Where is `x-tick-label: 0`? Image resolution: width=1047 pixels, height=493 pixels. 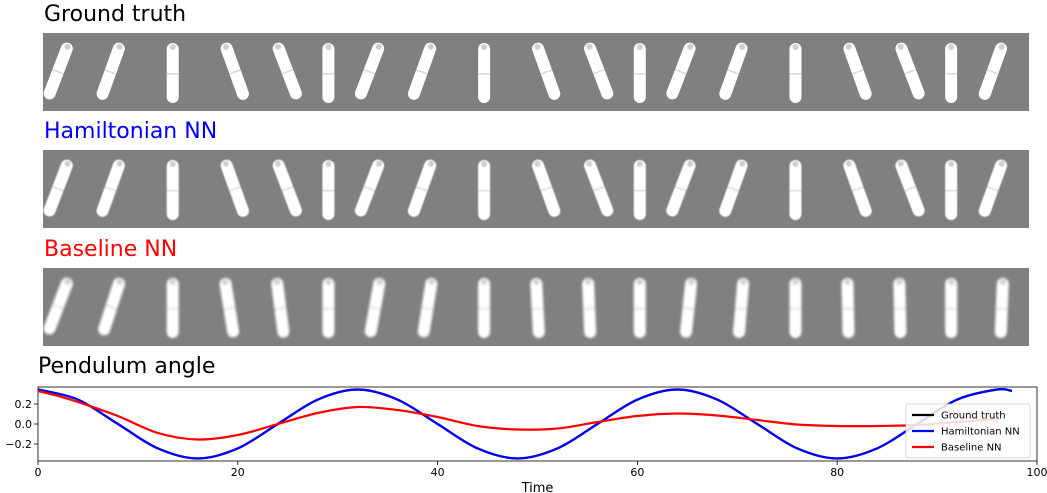
x-tick-label: 0 is located at coordinates (38, 472).